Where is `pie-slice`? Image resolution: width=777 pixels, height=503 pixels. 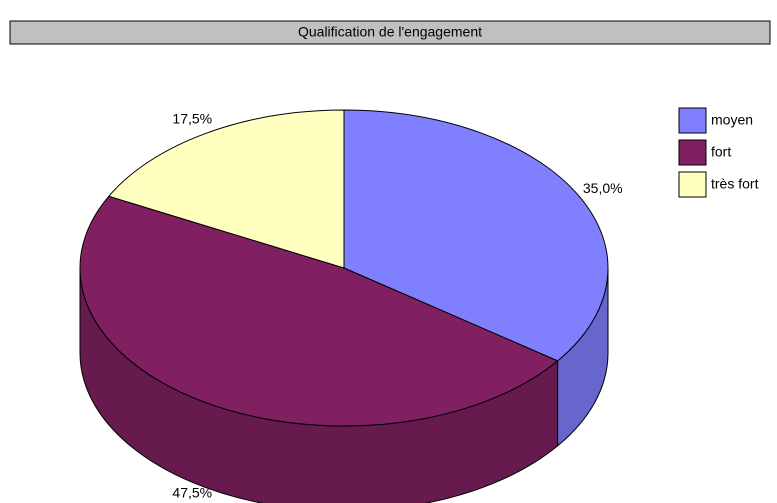
pie-slice is located at coordinates (226, 189).